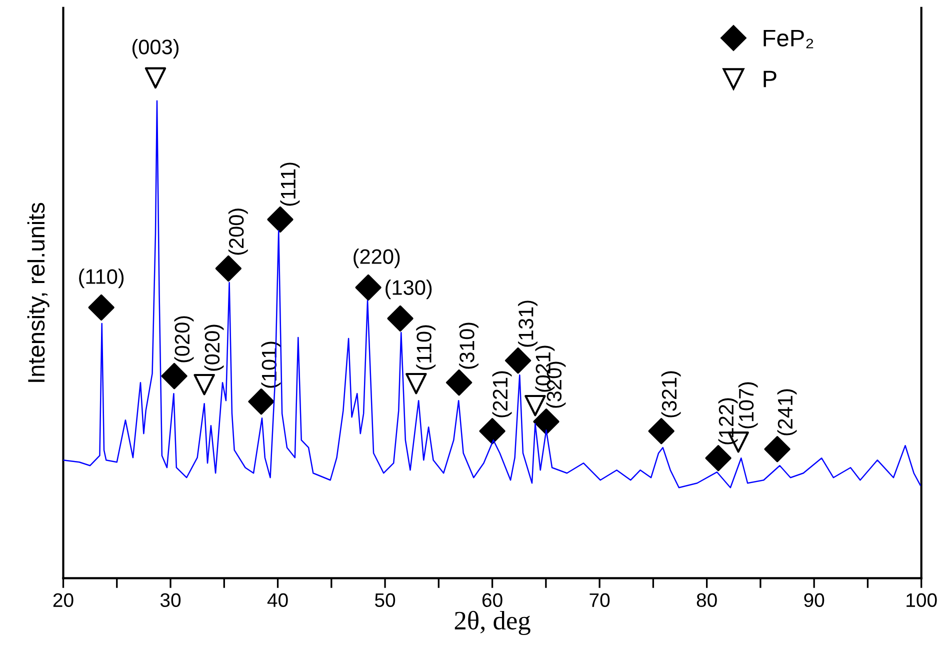  I want to click on annotation: (107), so click(748, 405).